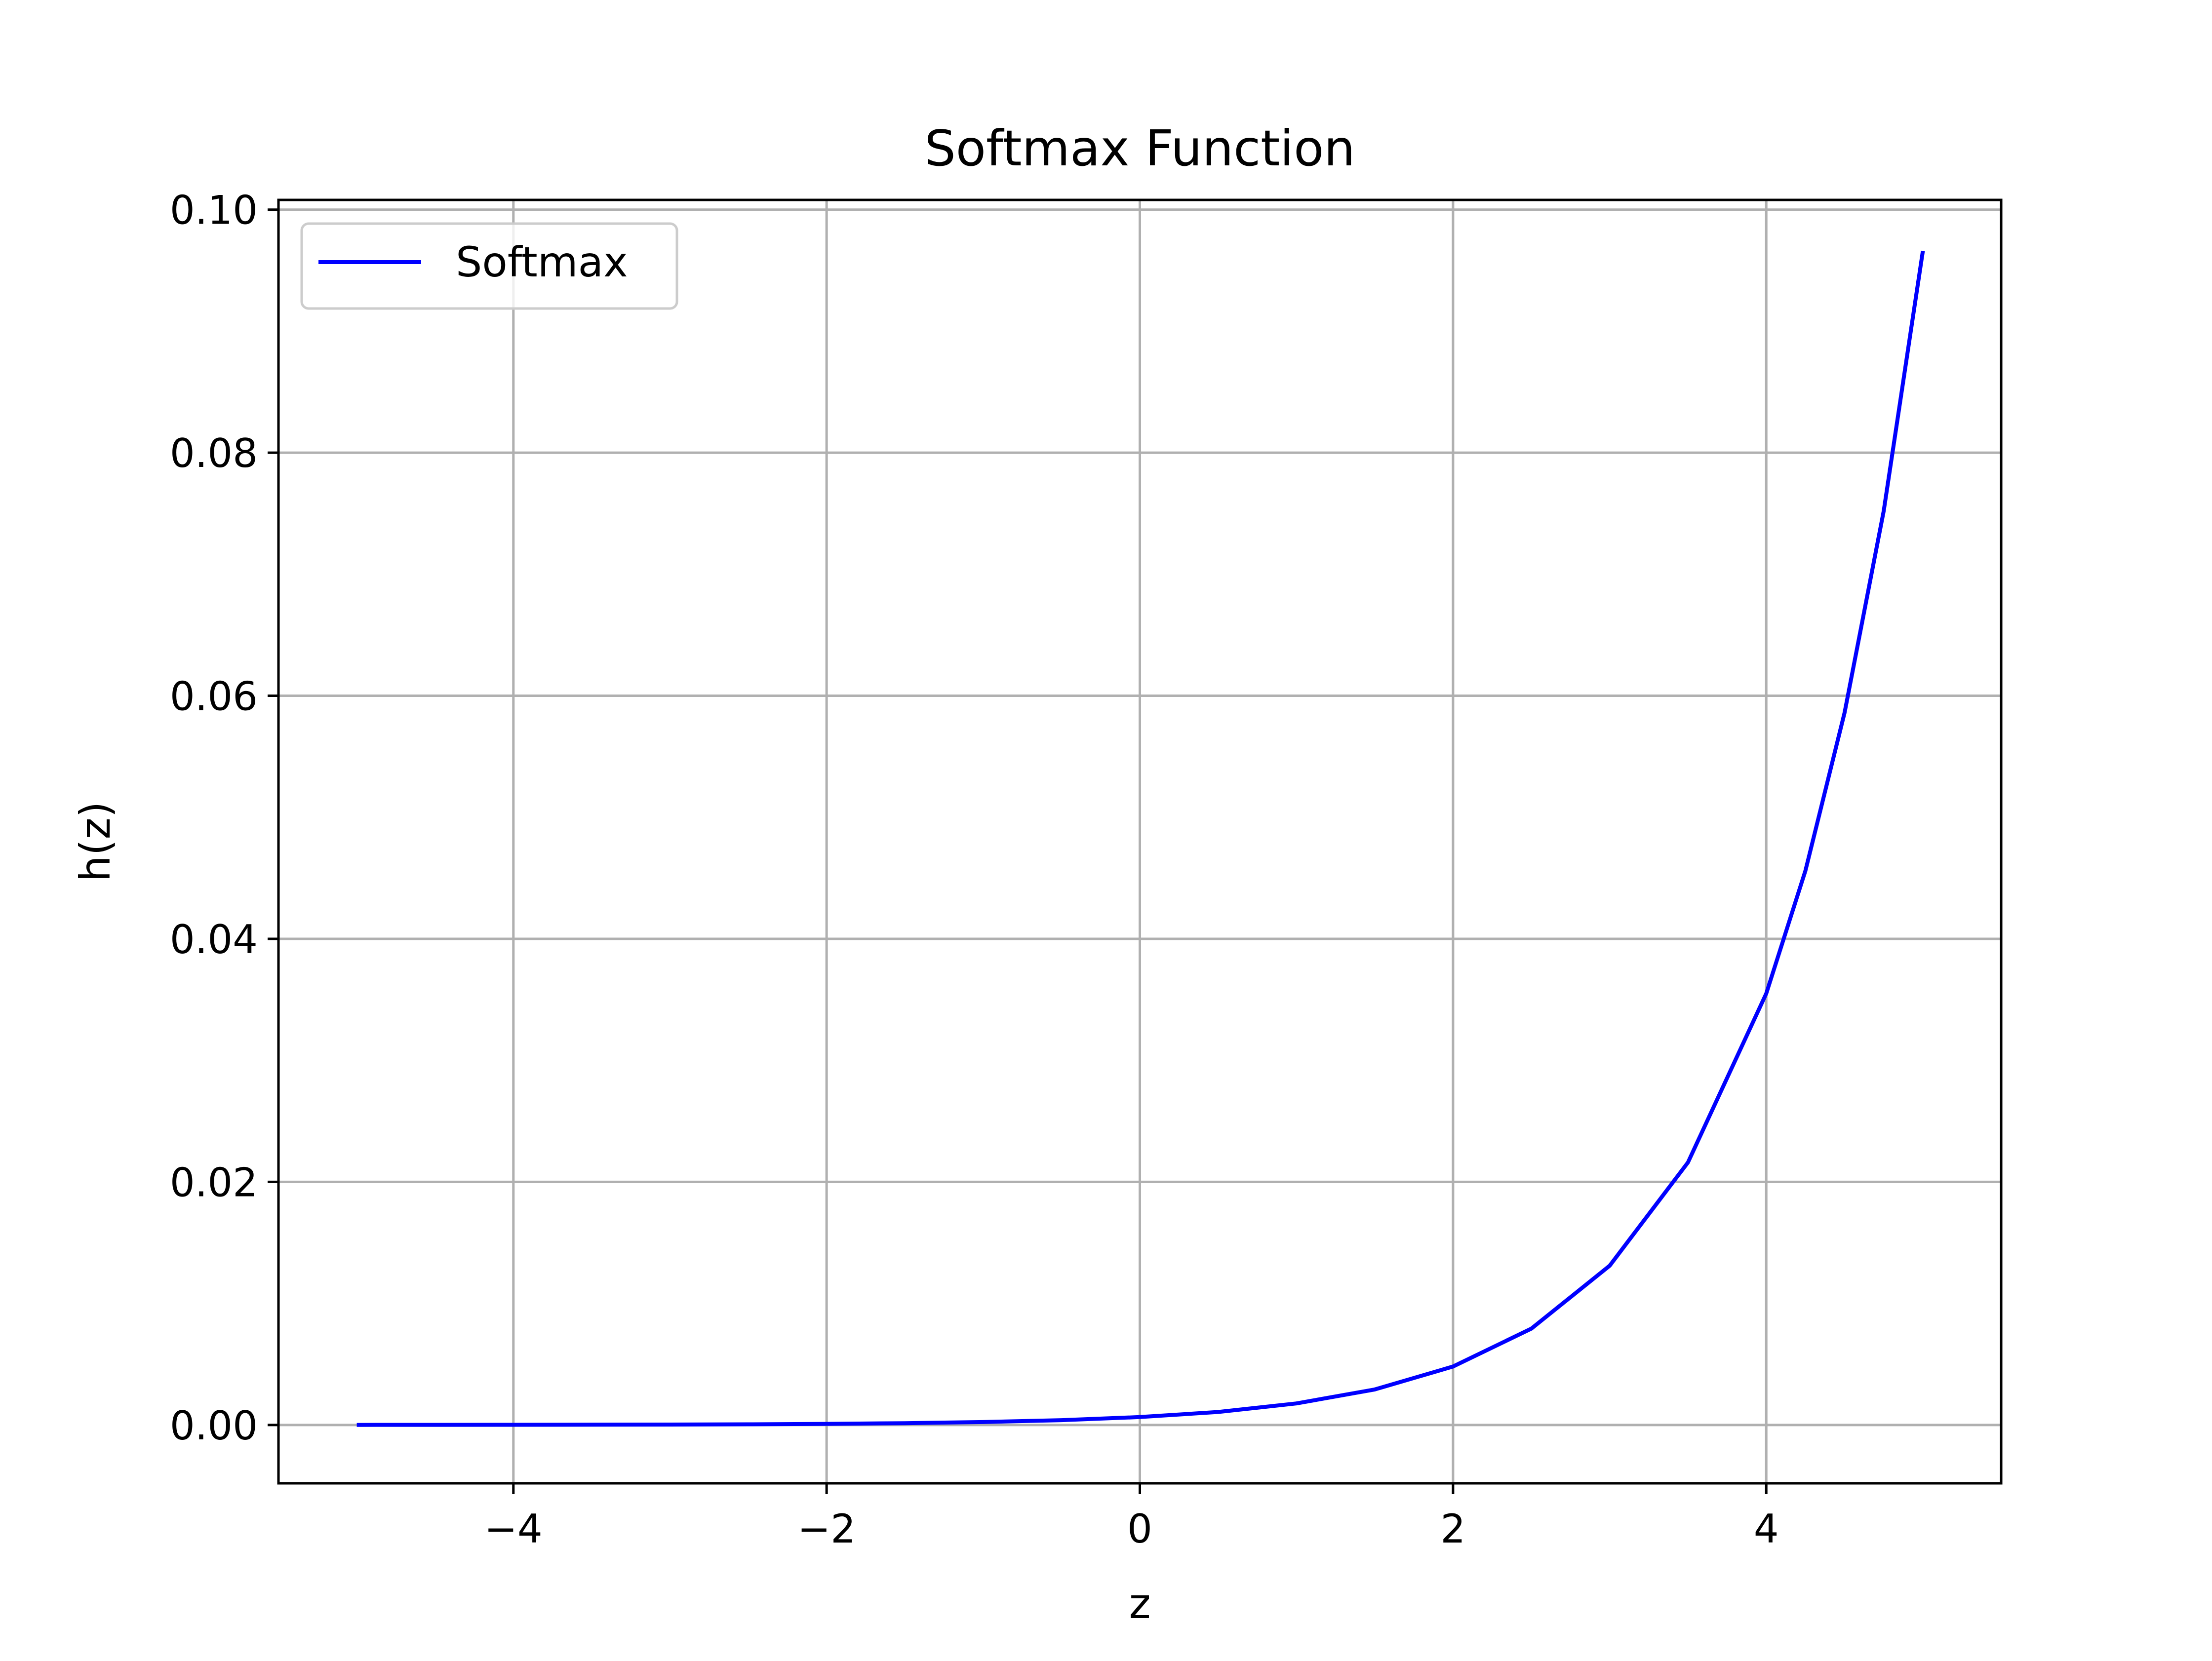 The height and width of the screenshot is (1661, 2212). What do you see at coordinates (542, 262) in the screenshot?
I see `legend-label-softmax: Softmax` at bounding box center [542, 262].